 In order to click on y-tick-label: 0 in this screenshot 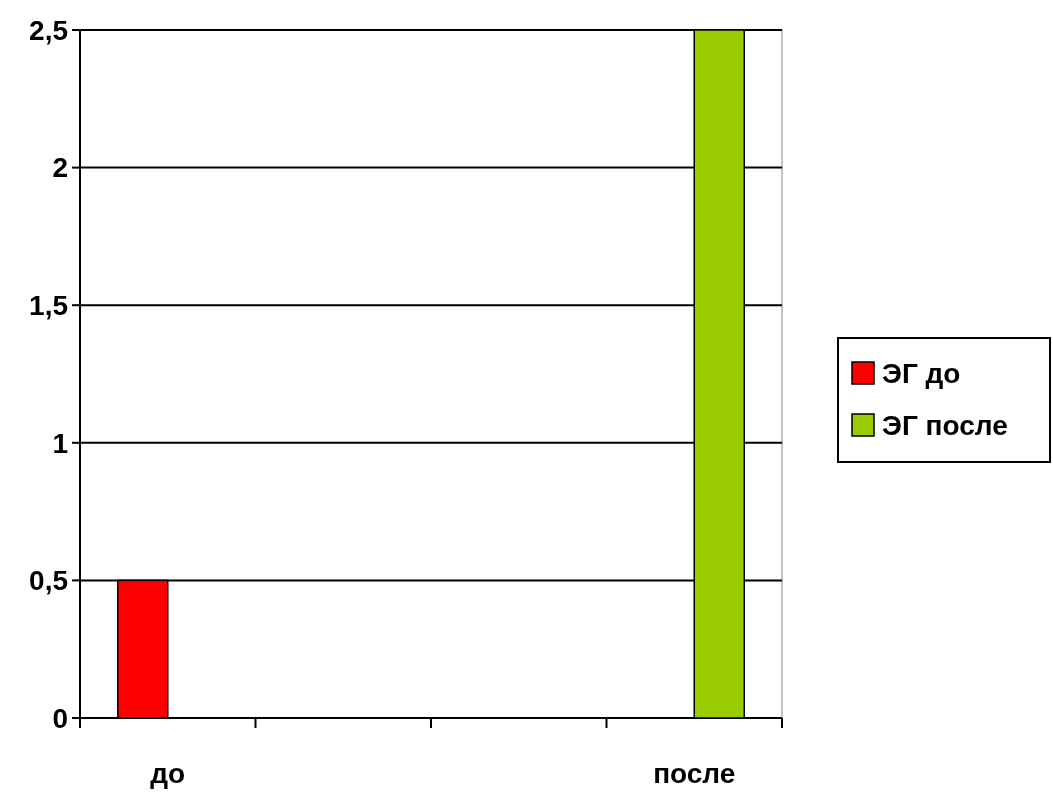, I will do `click(60, 718)`.